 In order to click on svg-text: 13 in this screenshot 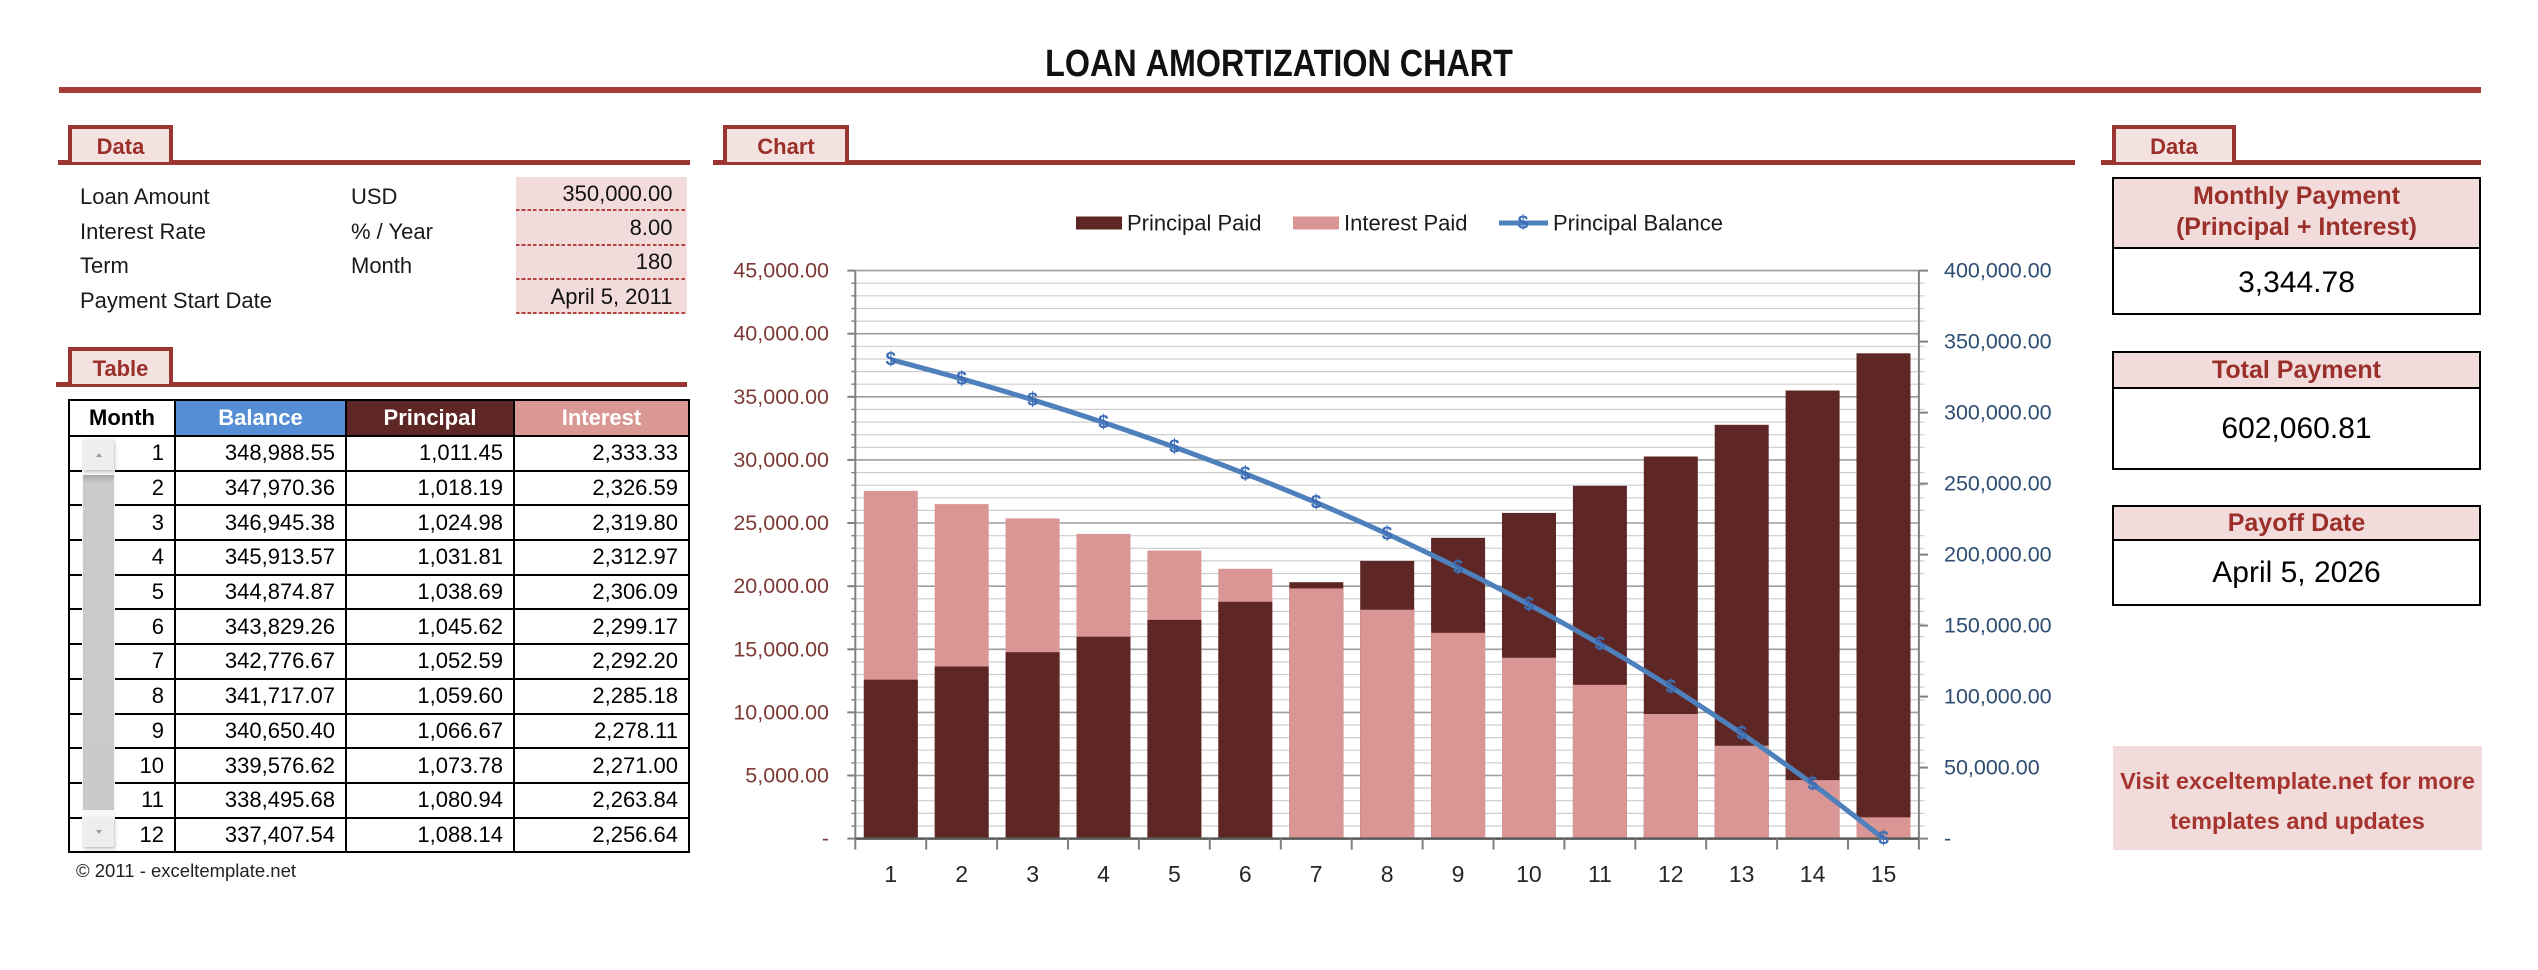, I will do `click(1742, 874)`.